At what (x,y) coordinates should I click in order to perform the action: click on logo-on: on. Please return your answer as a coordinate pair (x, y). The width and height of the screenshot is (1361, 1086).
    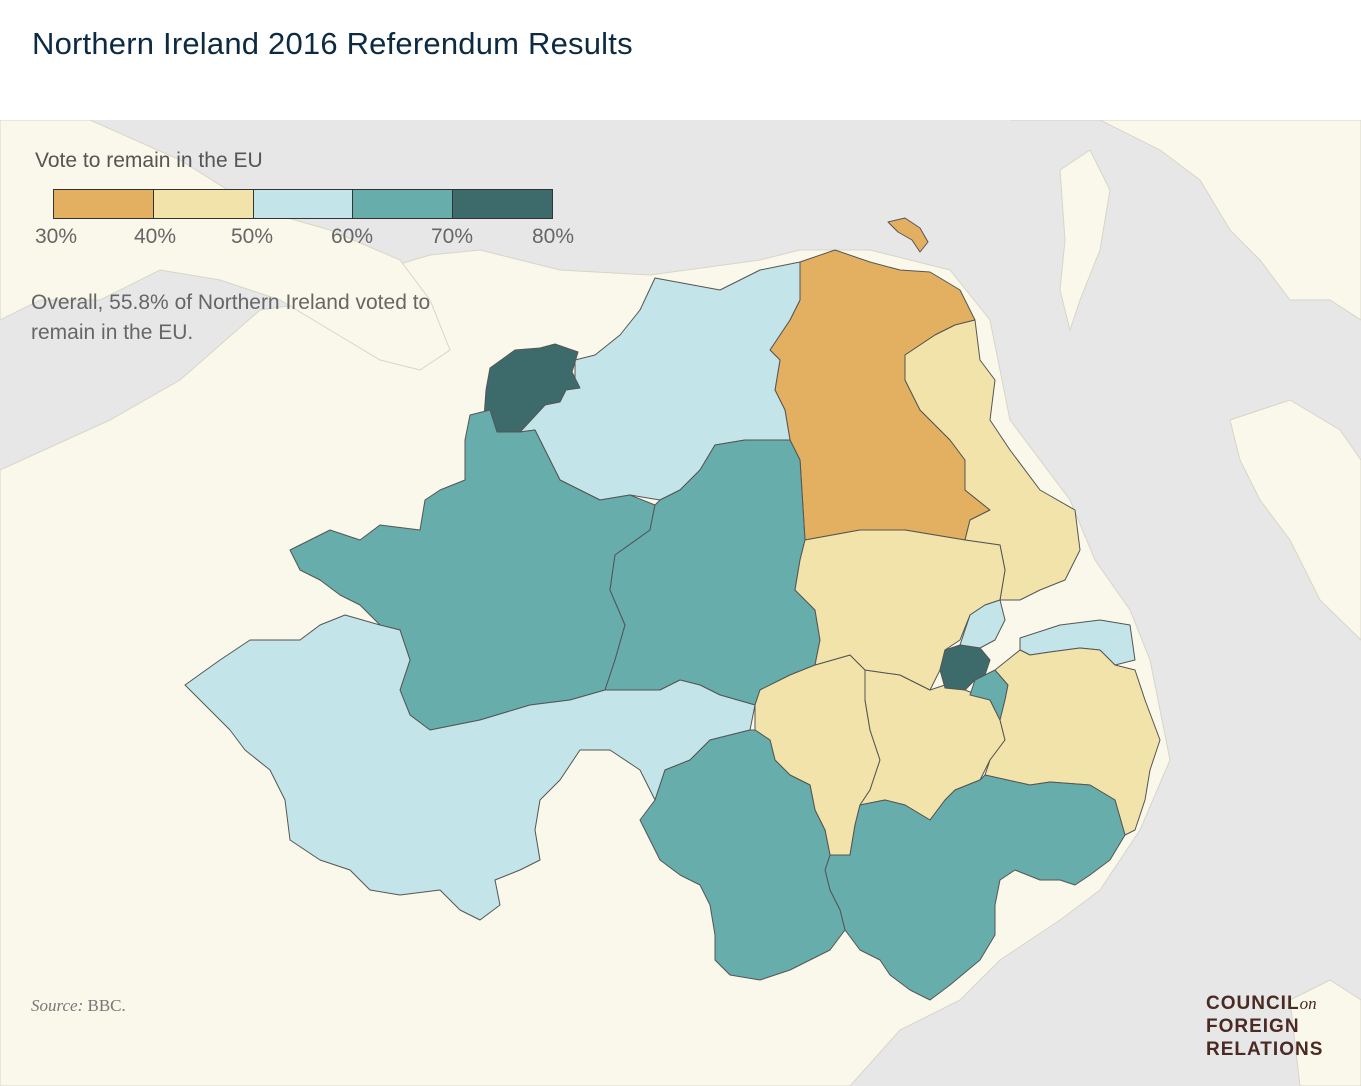
    Looking at the image, I should click on (1308, 1003).